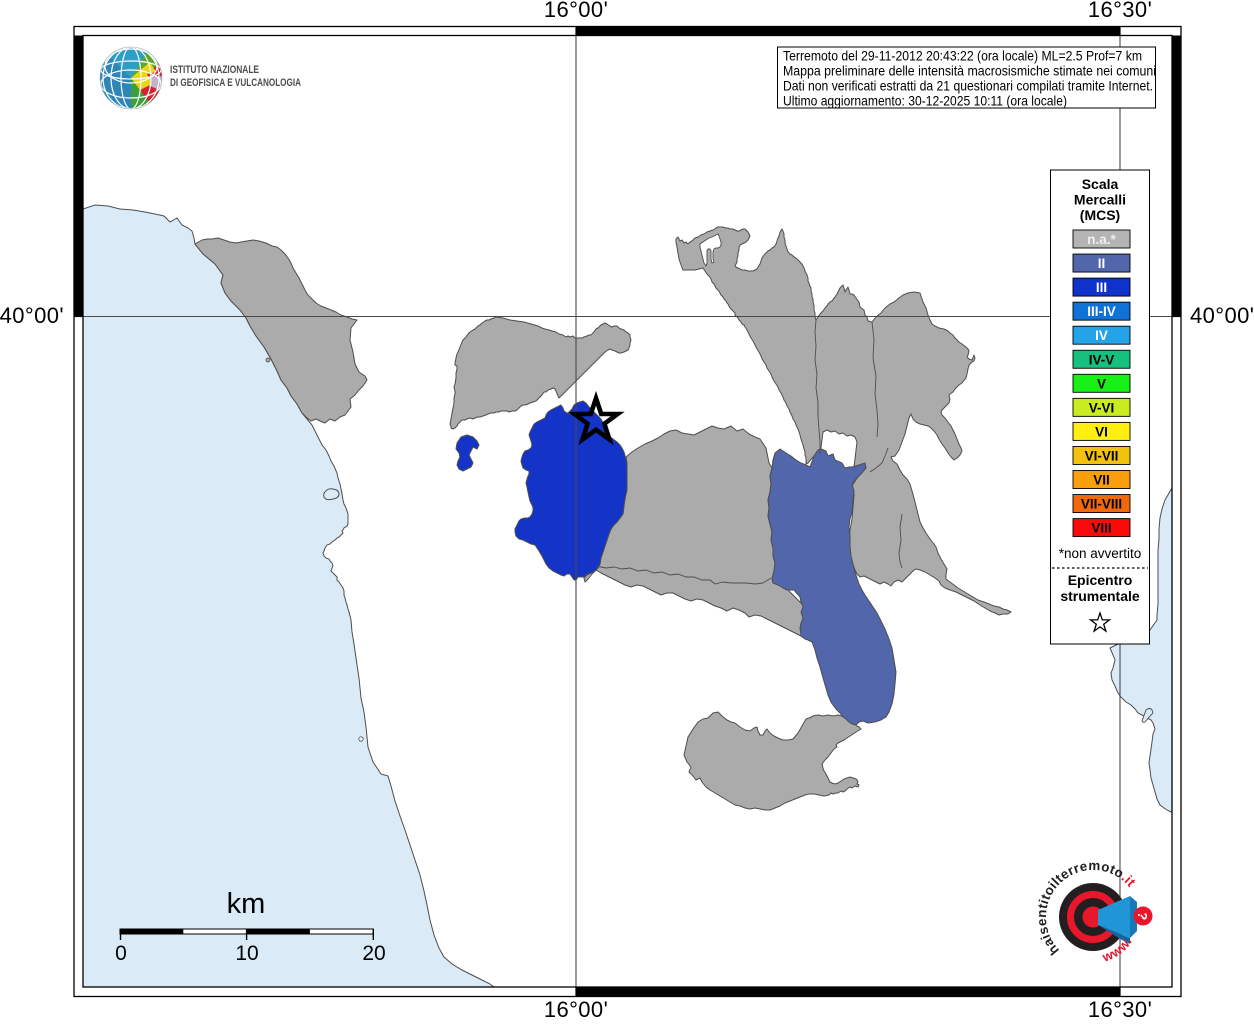  What do you see at coordinates (1101, 383) in the screenshot?
I see `svg-text: V` at bounding box center [1101, 383].